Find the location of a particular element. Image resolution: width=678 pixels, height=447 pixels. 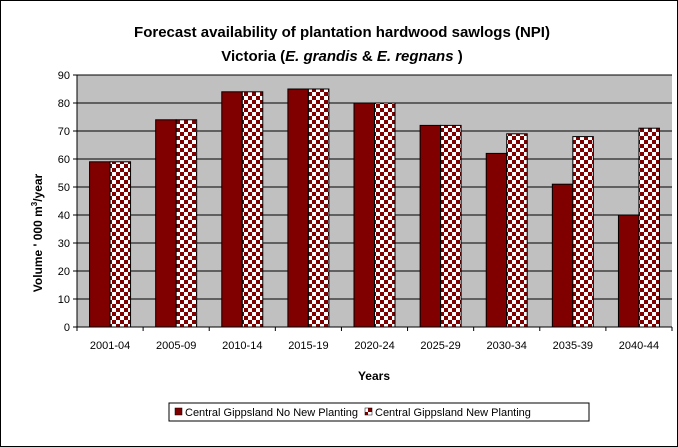

x-tick-label: 2020-24 is located at coordinates (374, 346).